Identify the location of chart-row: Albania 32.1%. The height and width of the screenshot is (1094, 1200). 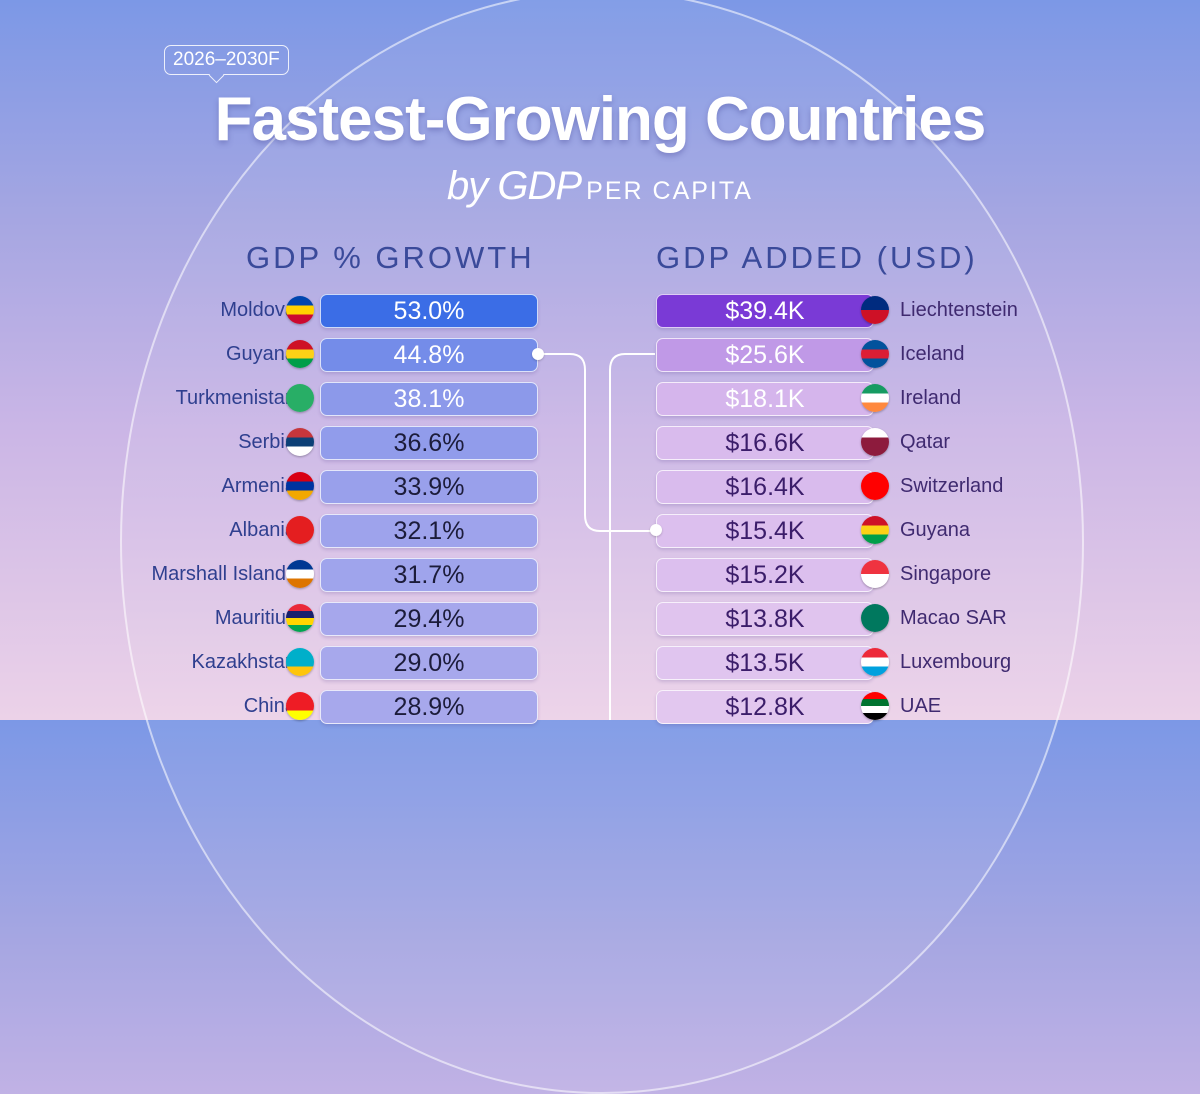
(320, 531).